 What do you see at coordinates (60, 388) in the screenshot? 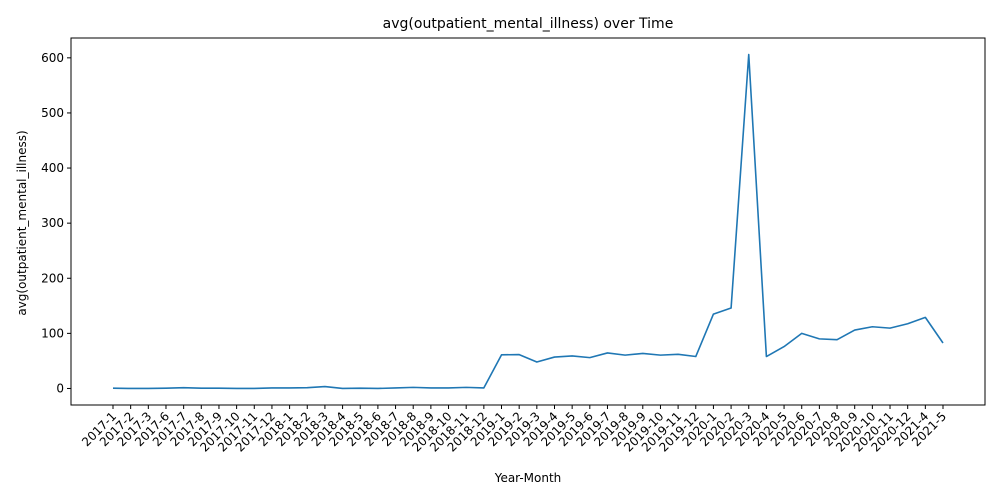
I see `y-tick-label: 0` at bounding box center [60, 388].